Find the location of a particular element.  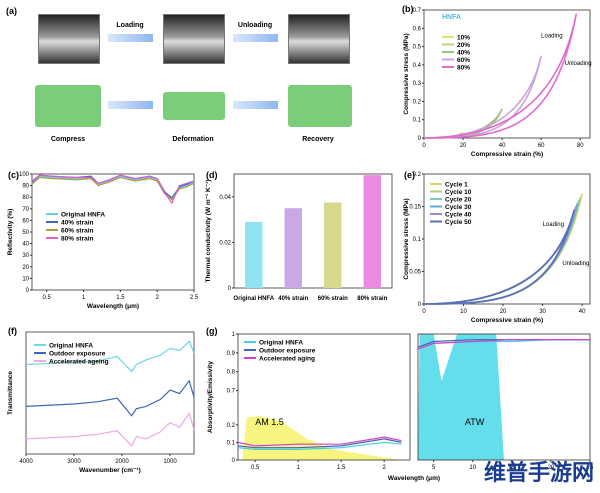

arrow-deform is located at coordinates (130, 105).